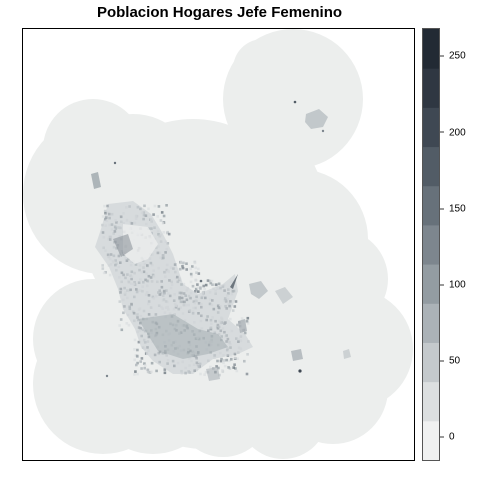 The image size is (480, 480). I want to click on legend-tick-label: 0, so click(447, 437).